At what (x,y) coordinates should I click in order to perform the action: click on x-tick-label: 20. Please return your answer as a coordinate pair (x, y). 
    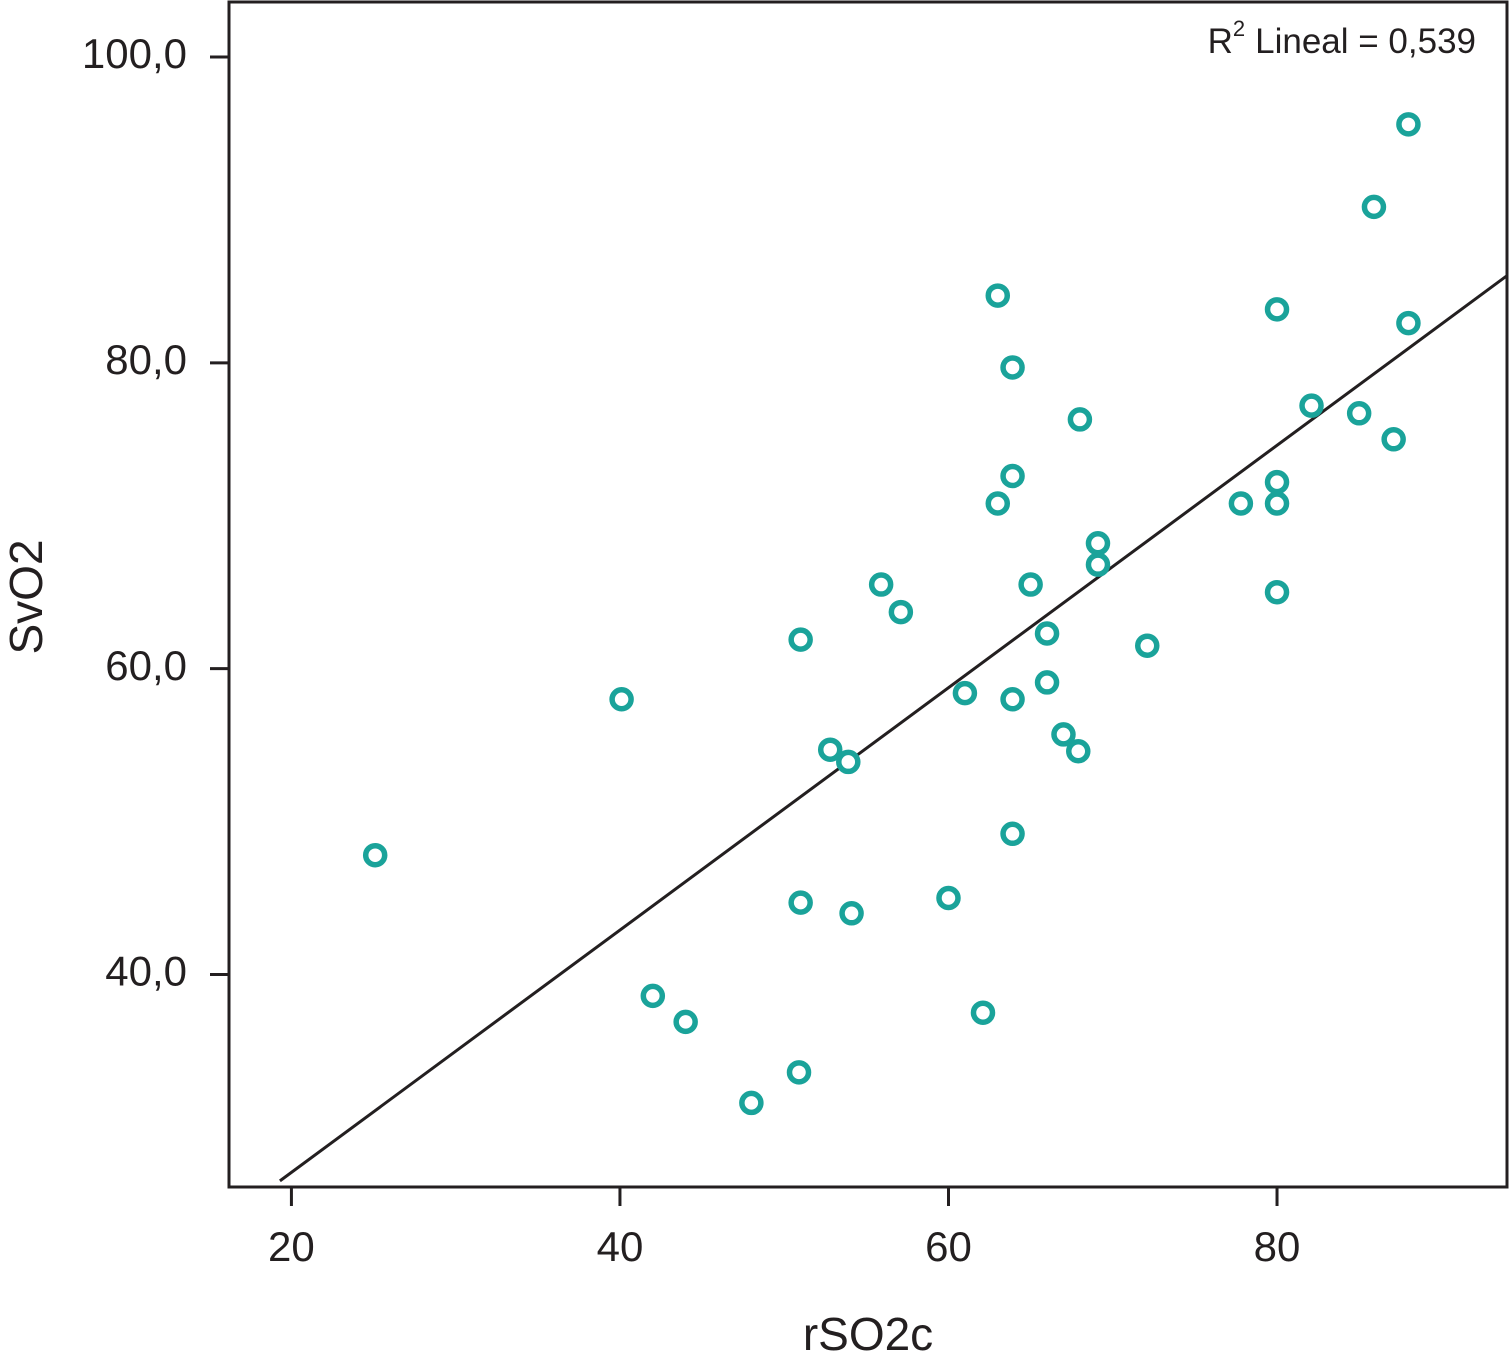
    Looking at the image, I should click on (291, 1246).